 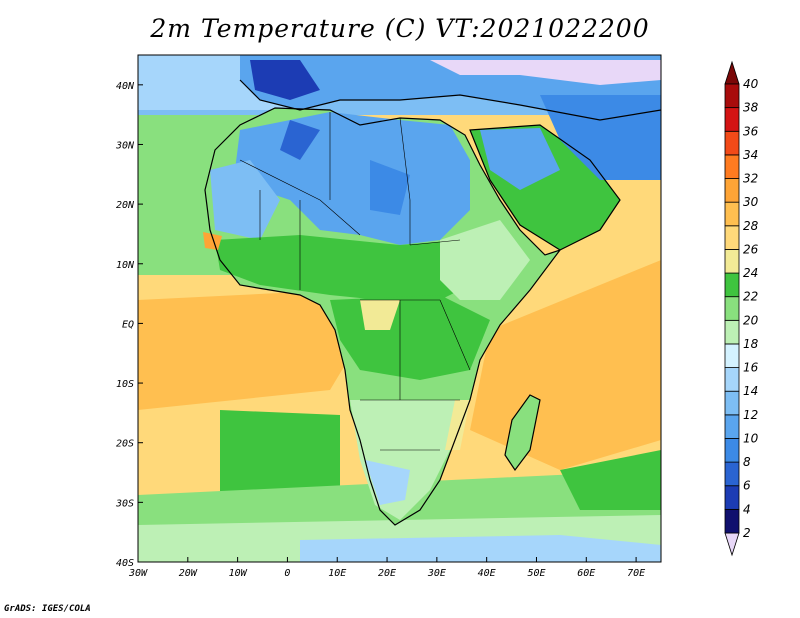 I want to click on x-tick-label: 60E, so click(x=586, y=573).